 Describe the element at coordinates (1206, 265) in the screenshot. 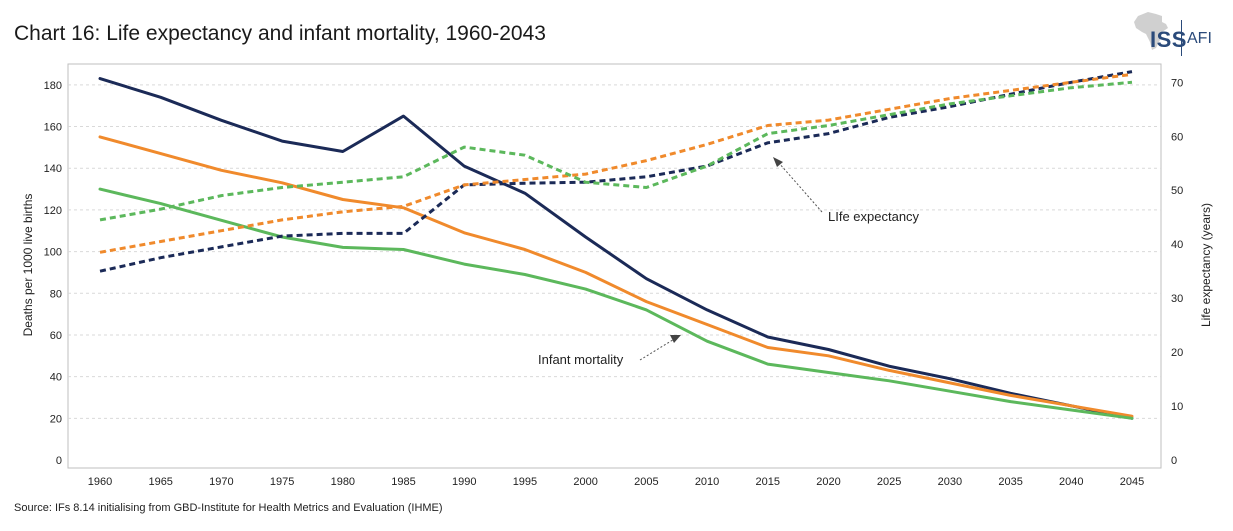

I see `y-axis-right-title: Life expectancy (years)` at that location.